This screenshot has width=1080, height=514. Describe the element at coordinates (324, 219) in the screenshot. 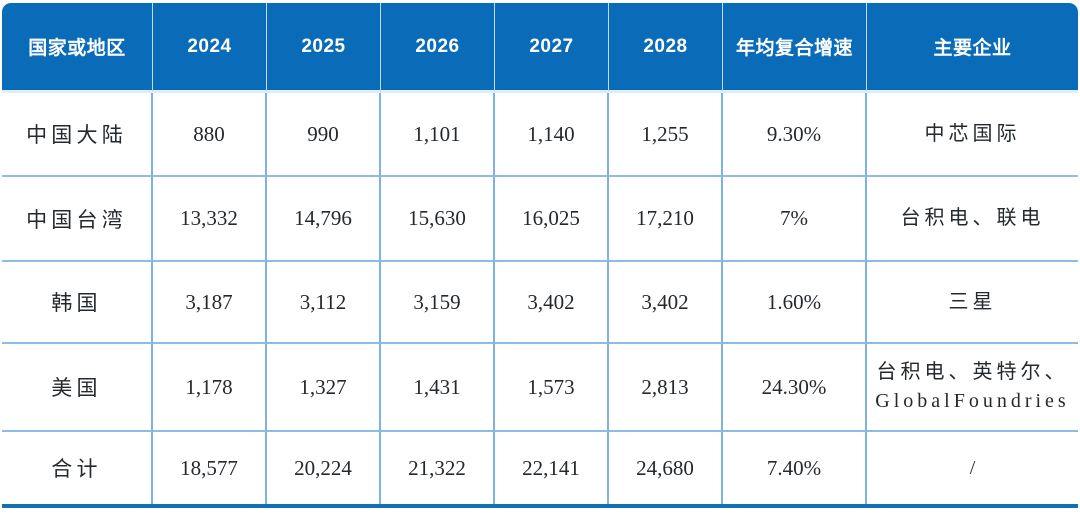

I see `cell-value-2025: 14,796` at that location.